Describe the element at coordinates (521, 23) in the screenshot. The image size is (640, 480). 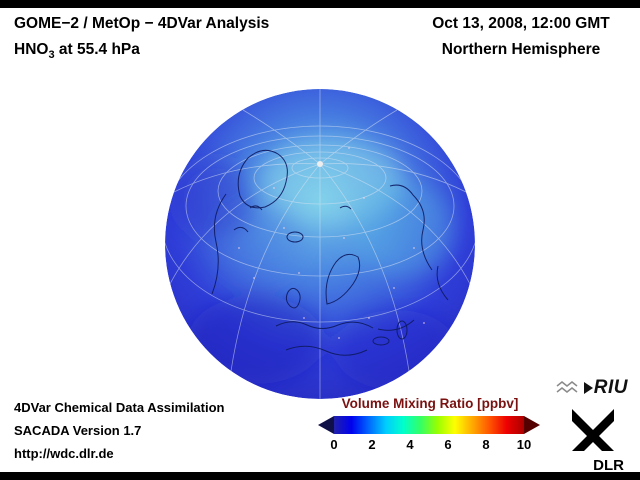
I see `datetime-label: Oct 13, 2008, 12:00 GMT` at that location.